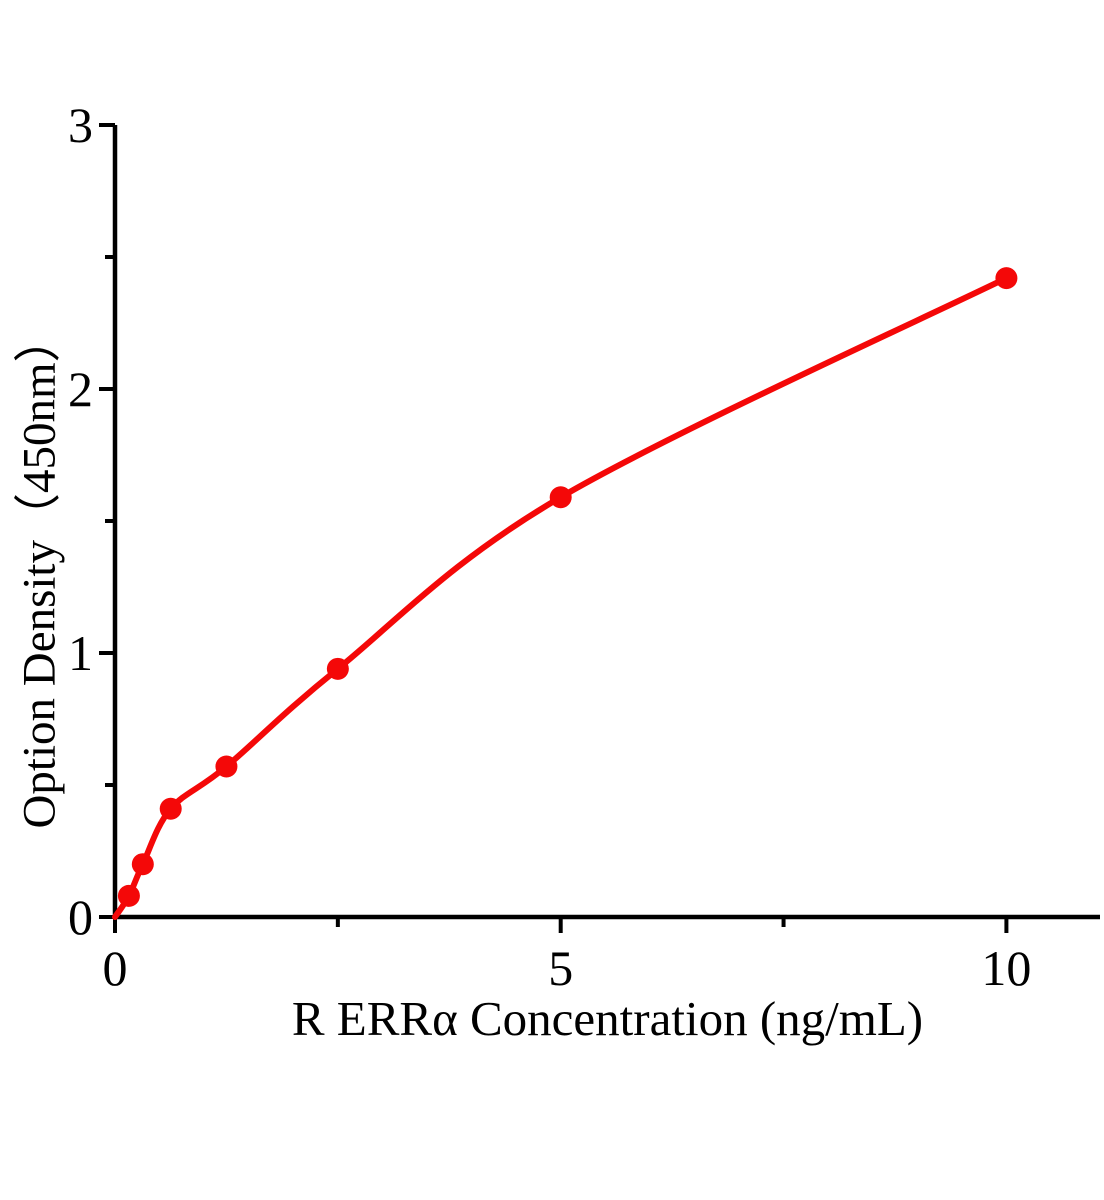  I want to click on y-axis-title: Option Density（450nm）, so click(39, 572).